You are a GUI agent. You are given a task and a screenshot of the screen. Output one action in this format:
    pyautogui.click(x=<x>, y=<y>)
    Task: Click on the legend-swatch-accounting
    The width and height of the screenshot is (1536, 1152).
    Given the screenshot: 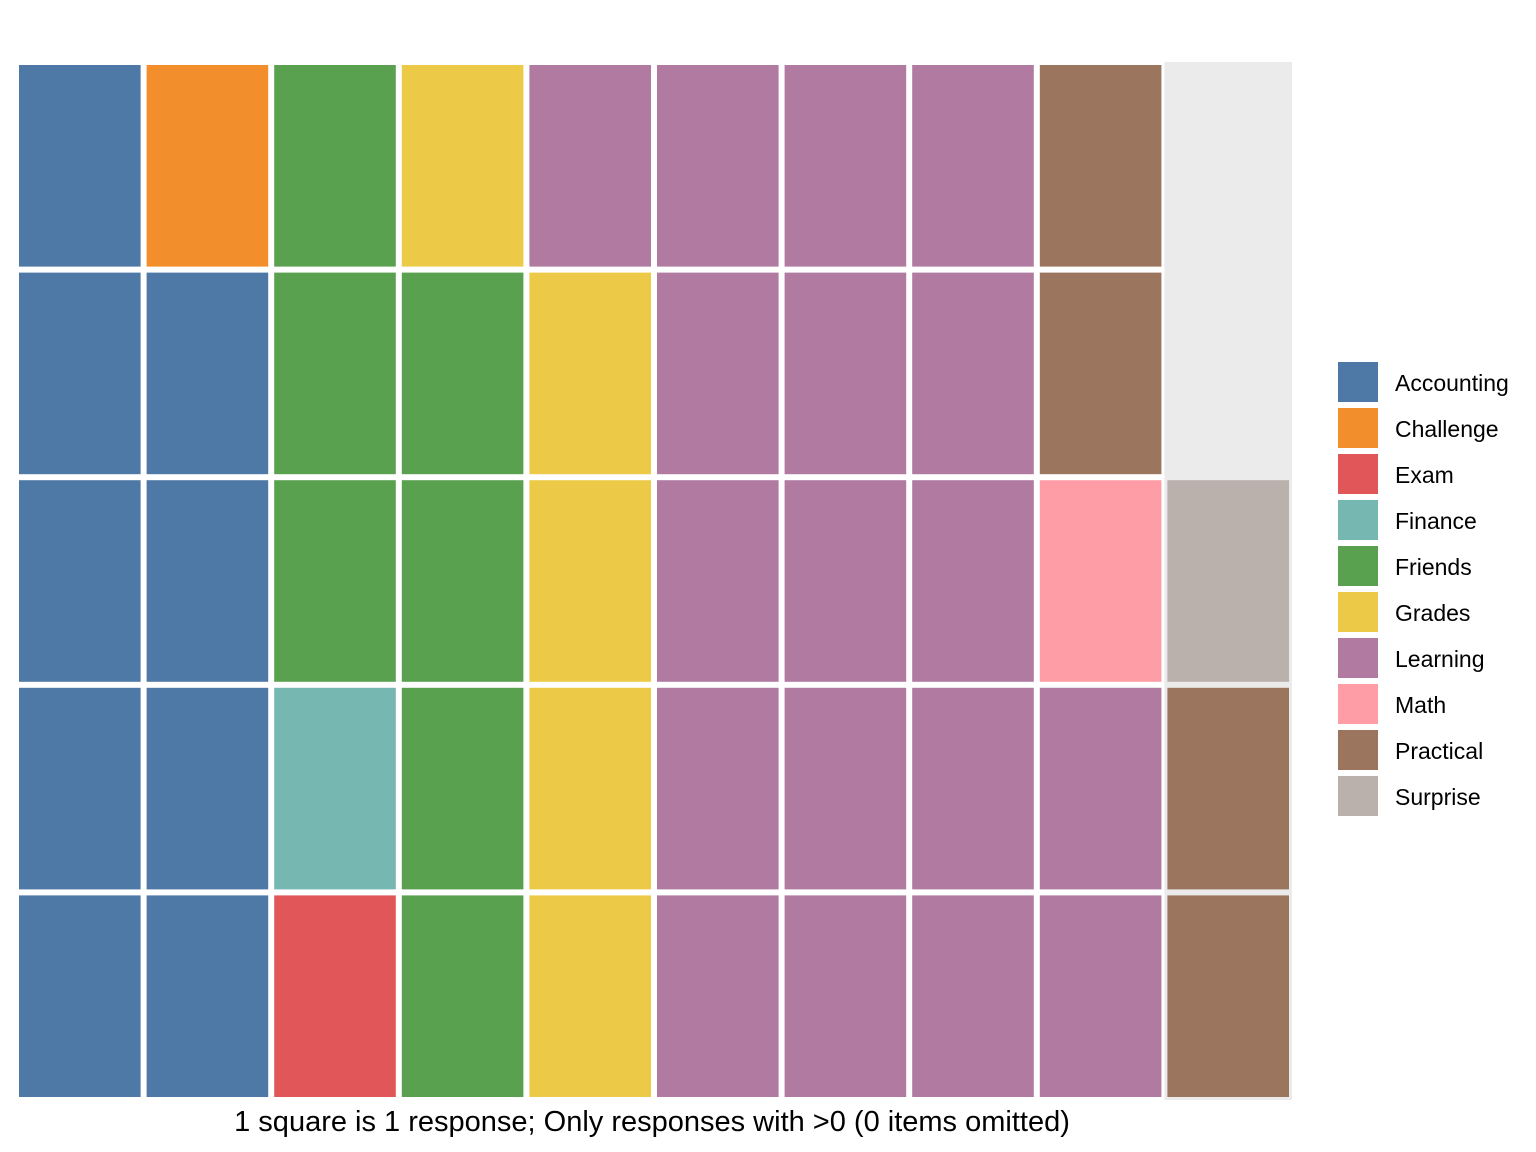 What is the action you would take?
    pyautogui.click(x=1358, y=382)
    